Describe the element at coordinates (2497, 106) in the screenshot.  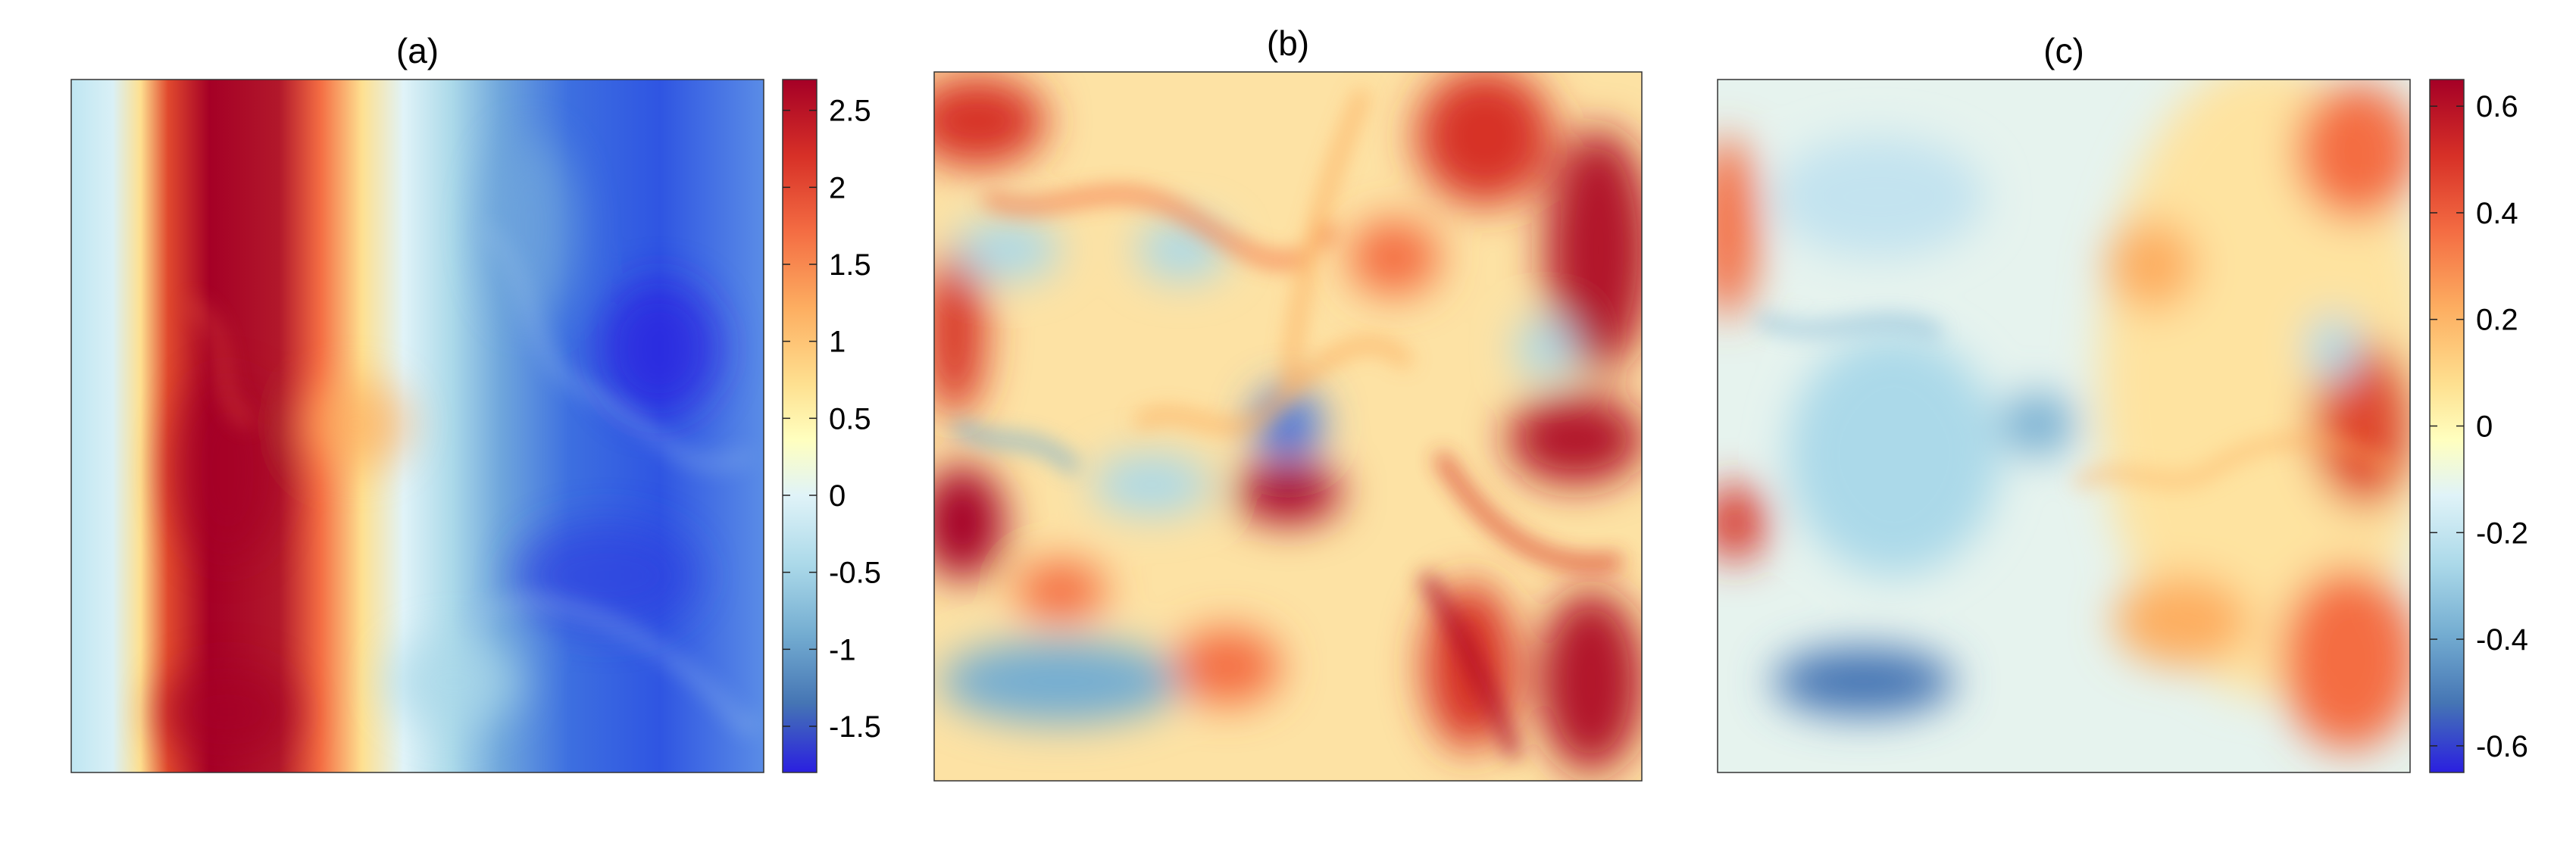
I see `colorbar-c-tick-label: 0.6` at that location.